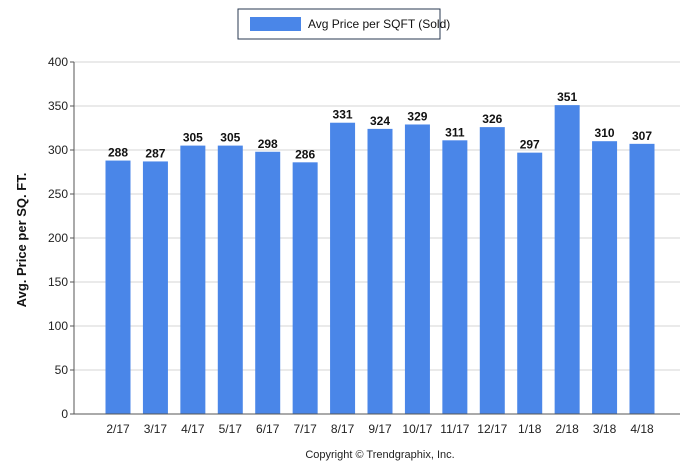  I want to click on y-tick-labels: 0 50 100 150 200 250 300 350 400, so click(61, 238).